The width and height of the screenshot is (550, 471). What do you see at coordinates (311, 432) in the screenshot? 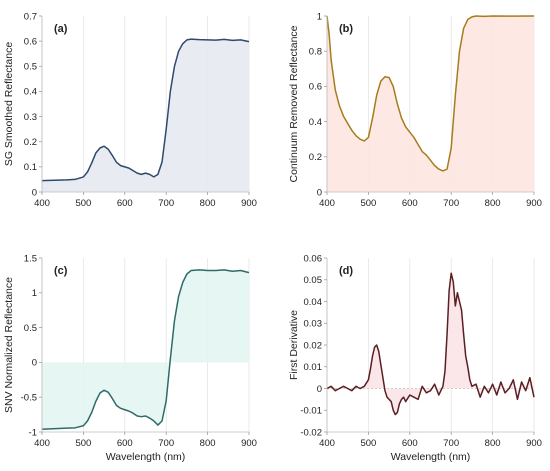
I see `y-tick-label: -0.02` at bounding box center [311, 432].